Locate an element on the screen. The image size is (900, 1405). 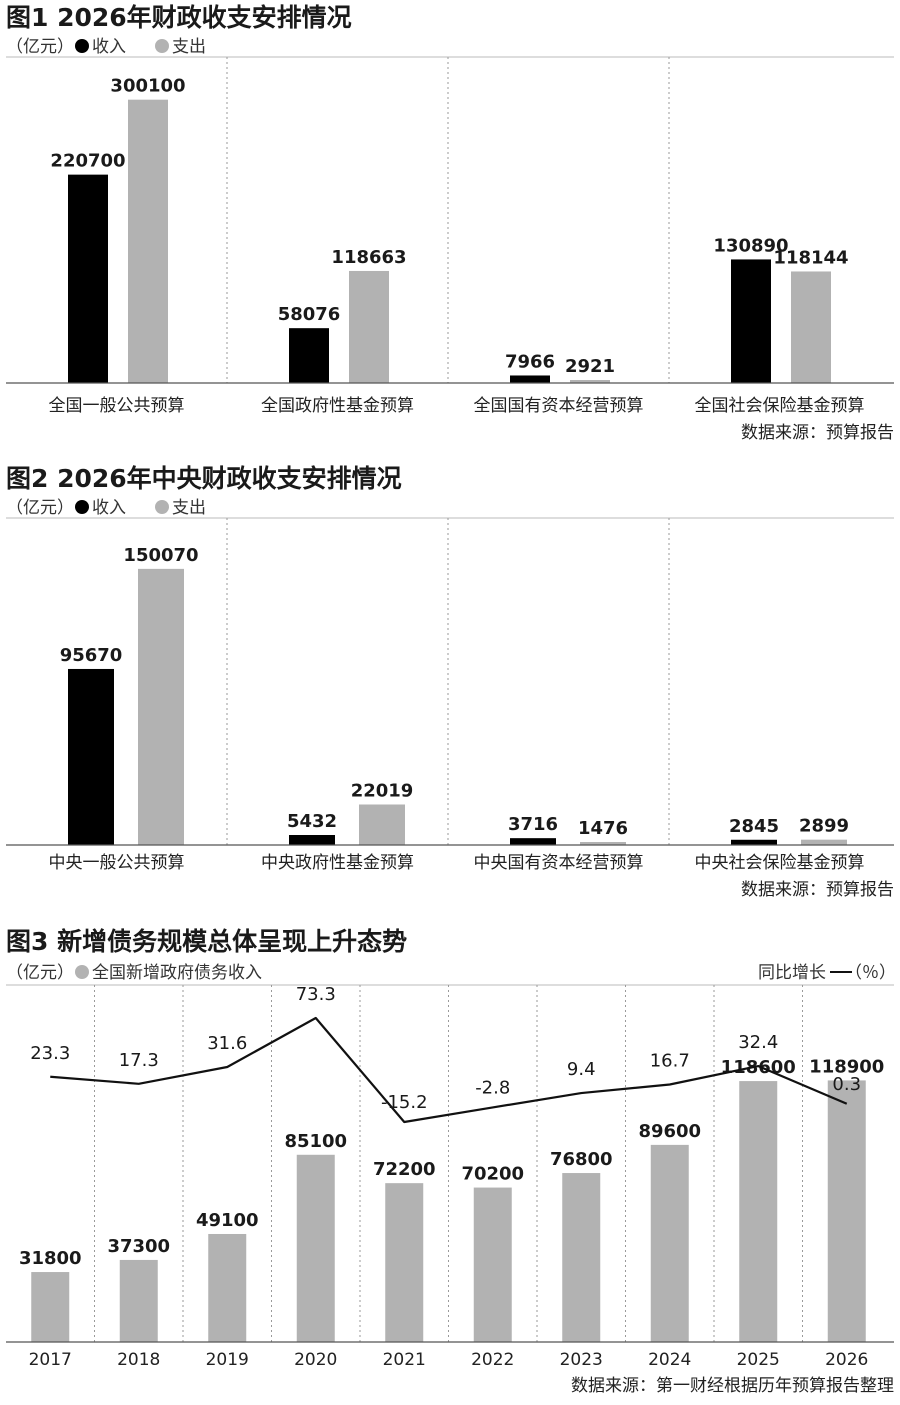
category-label: 2018 is located at coordinates (138, 1360).